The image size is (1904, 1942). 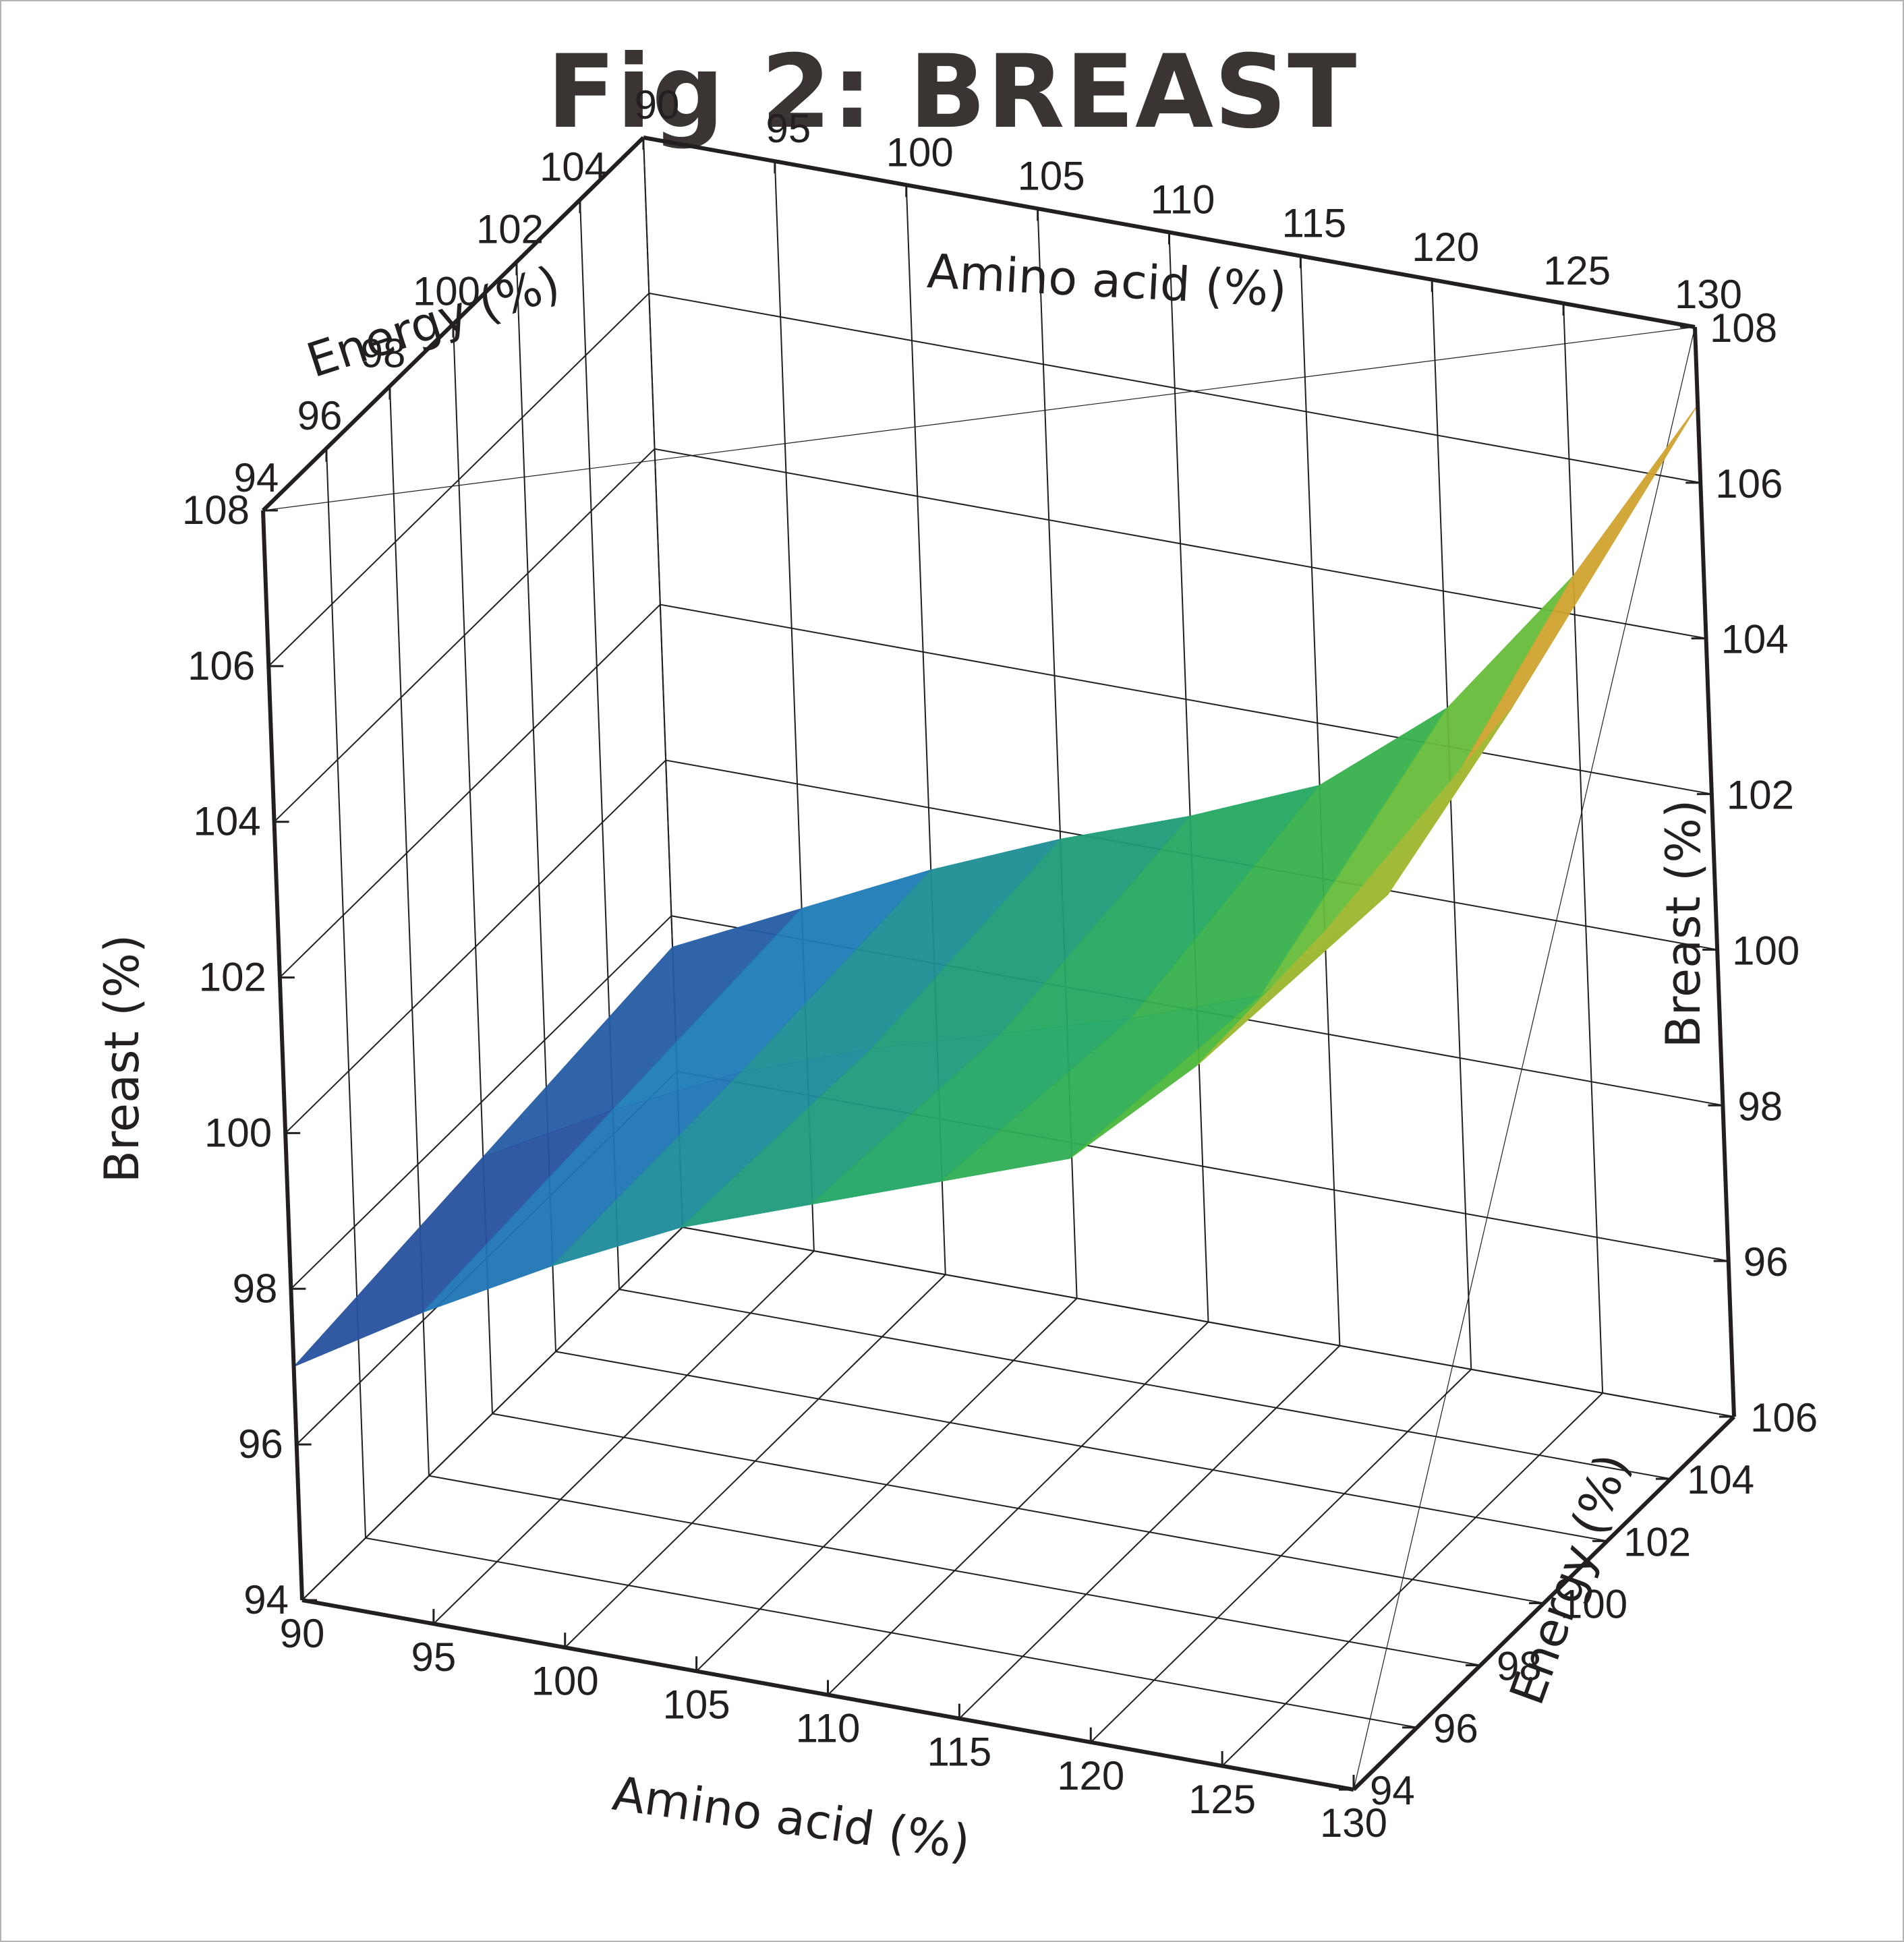 I want to click on amino-acid-back-tick-label: 100, so click(x=920, y=152).